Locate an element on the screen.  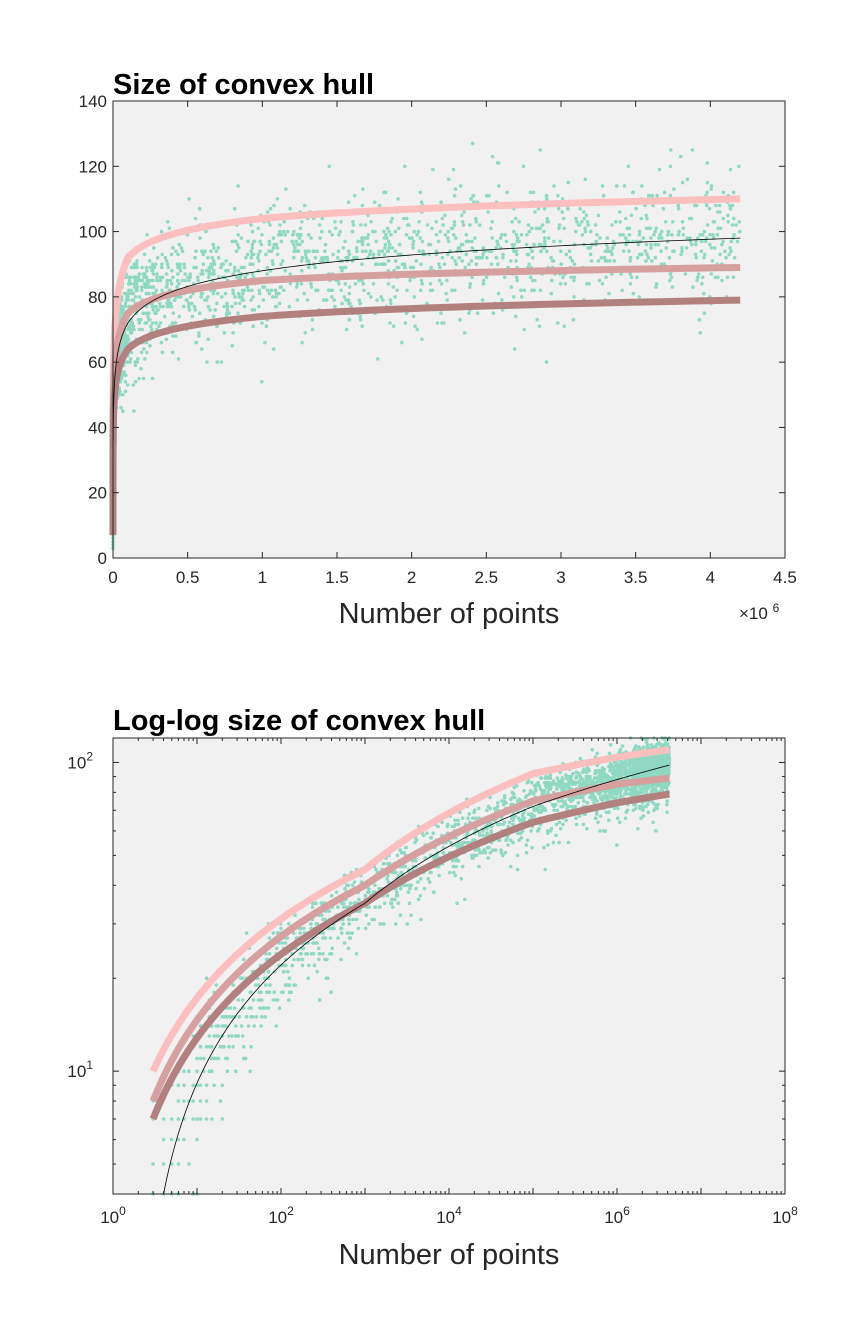
y-tick-label: 0 is located at coordinates (102, 558).